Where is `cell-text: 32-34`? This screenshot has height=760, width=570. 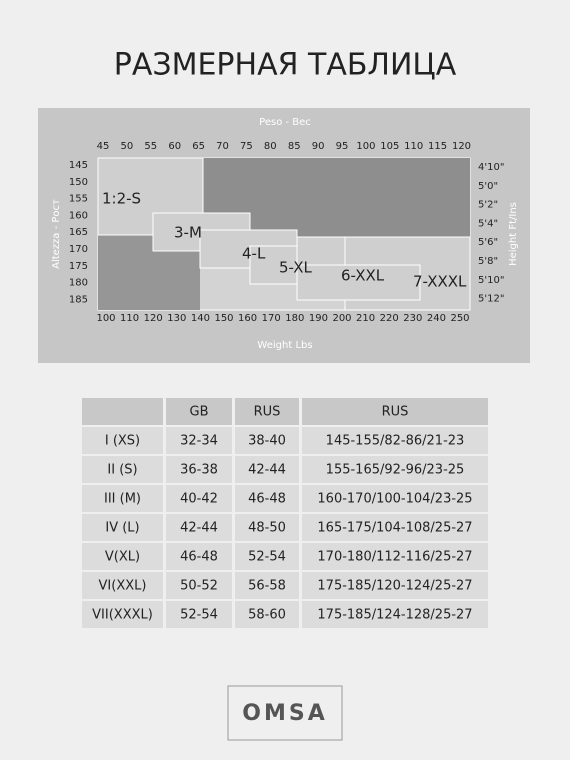 cell-text: 32-34 is located at coordinates (199, 441).